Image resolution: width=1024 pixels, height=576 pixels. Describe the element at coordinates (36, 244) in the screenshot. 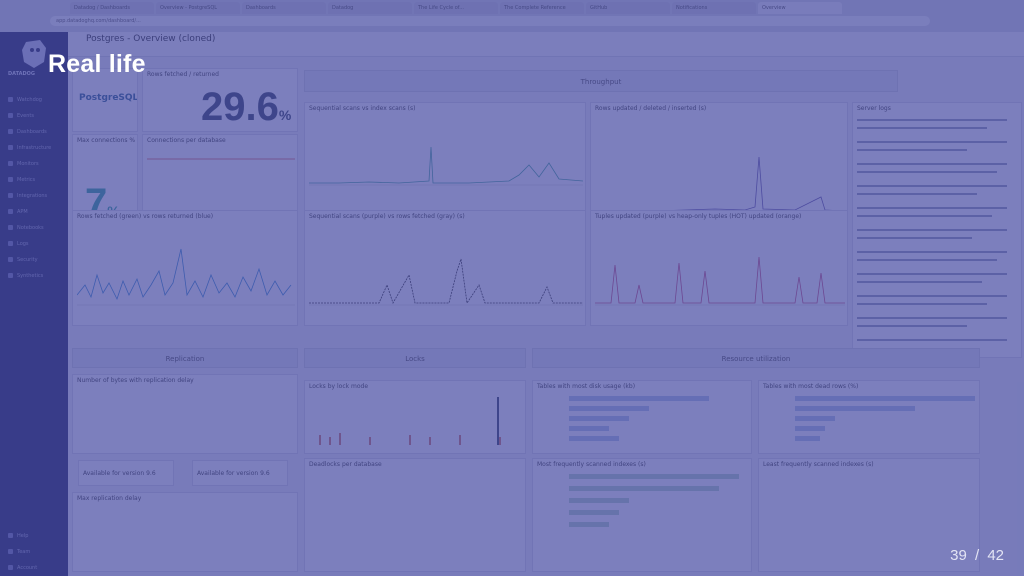

I see `nav-logs: Logs` at that location.